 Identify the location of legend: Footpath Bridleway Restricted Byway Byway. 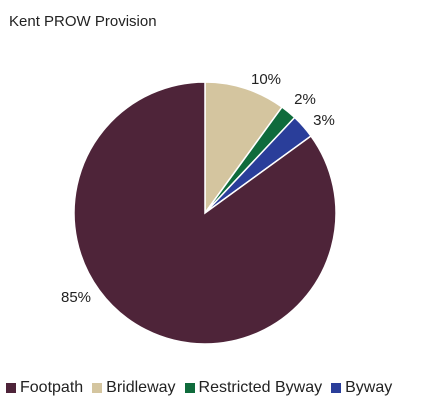
(199, 388).